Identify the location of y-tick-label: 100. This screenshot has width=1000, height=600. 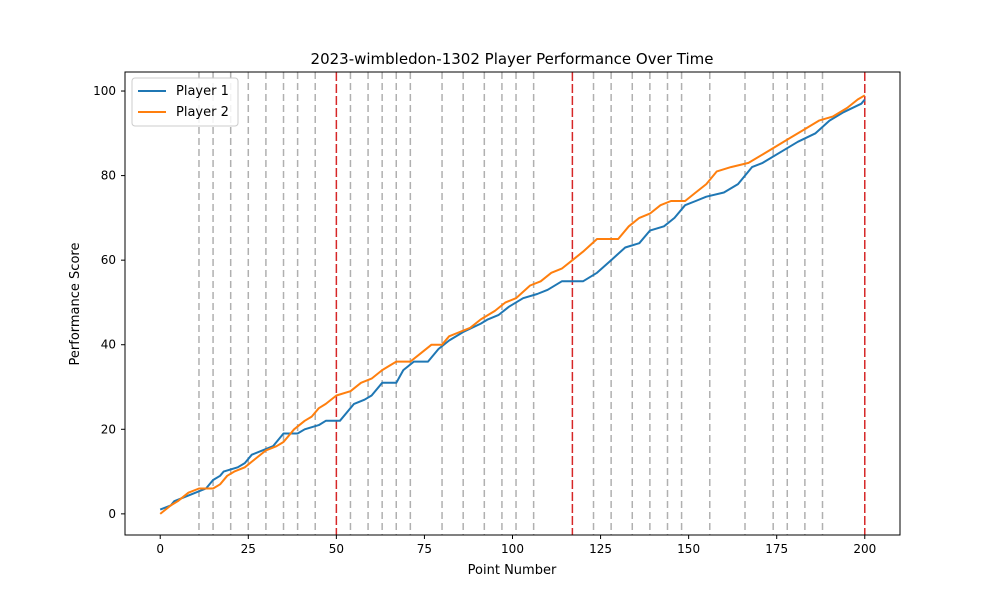
(104, 91).